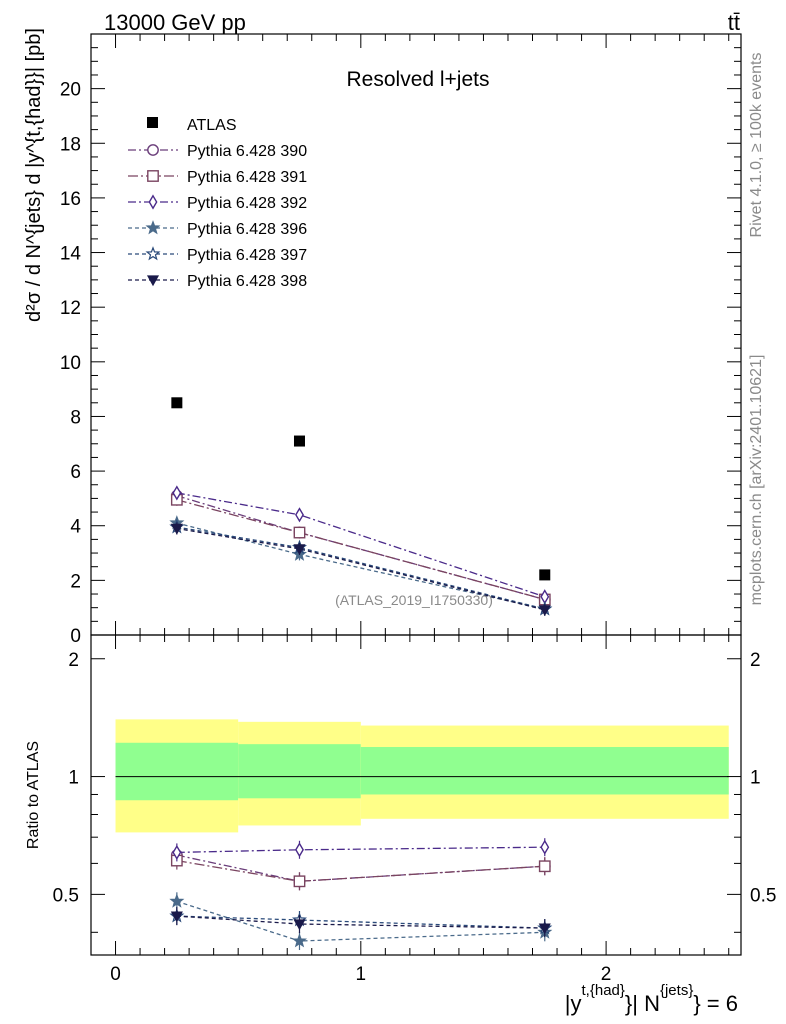  What do you see at coordinates (153, 176) in the screenshot?
I see `legend-marker-p391` at bounding box center [153, 176].